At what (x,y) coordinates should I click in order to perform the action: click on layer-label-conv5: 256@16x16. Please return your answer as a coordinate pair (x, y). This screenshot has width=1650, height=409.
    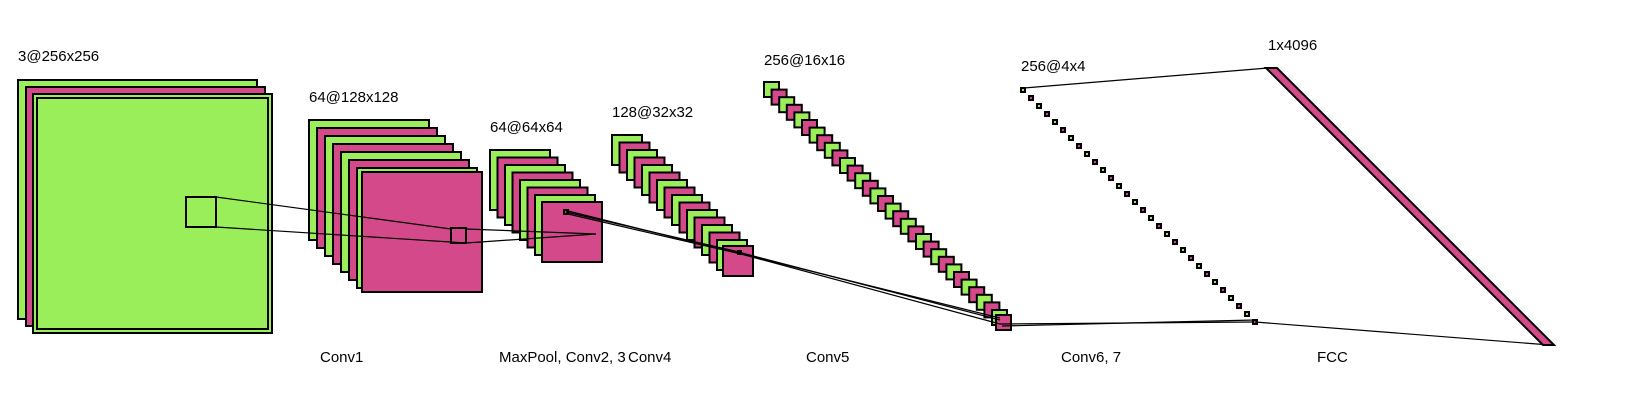
    Looking at the image, I should click on (804, 60).